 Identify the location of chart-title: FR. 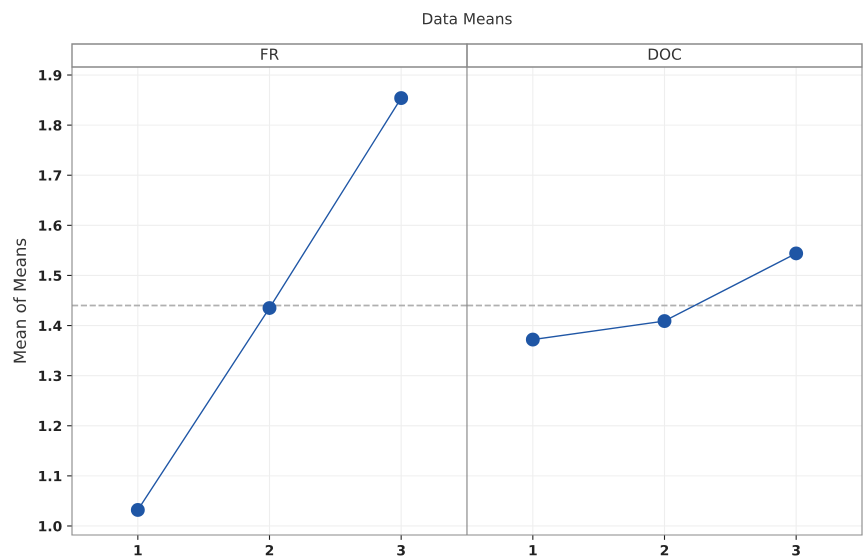
(270, 54).